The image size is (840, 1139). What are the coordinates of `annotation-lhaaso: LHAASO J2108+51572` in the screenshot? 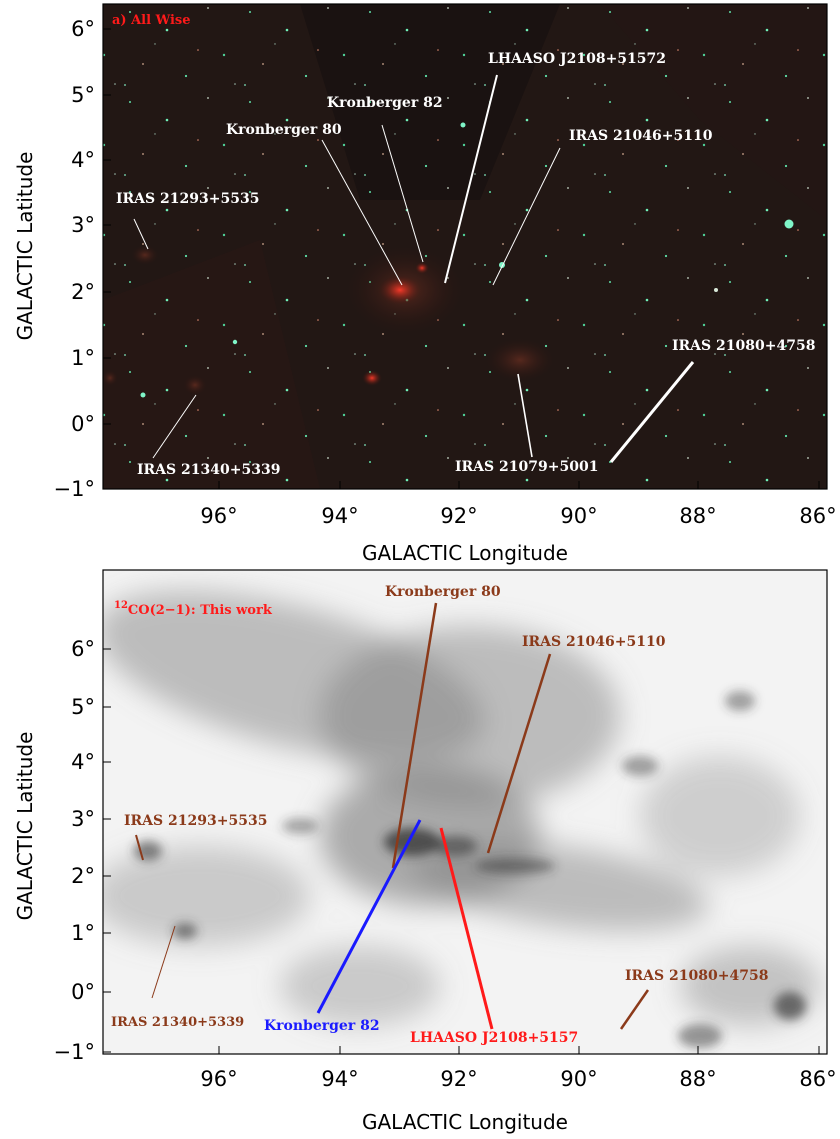 It's located at (577, 59).